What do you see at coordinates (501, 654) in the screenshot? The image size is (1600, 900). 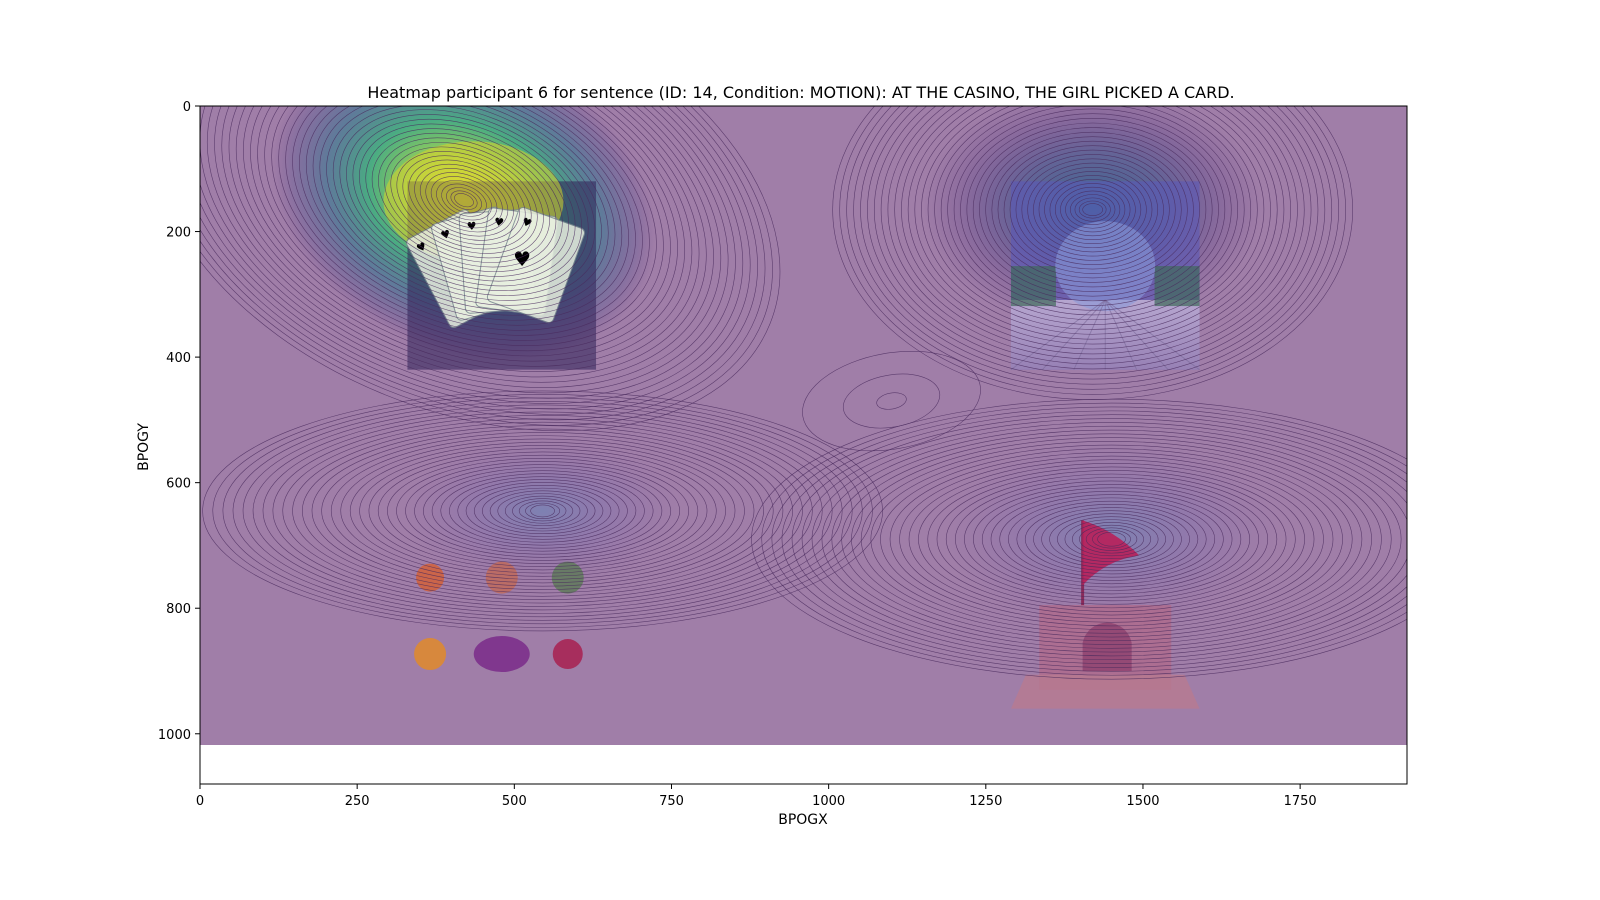 I see `eggplant-icon` at bounding box center [501, 654].